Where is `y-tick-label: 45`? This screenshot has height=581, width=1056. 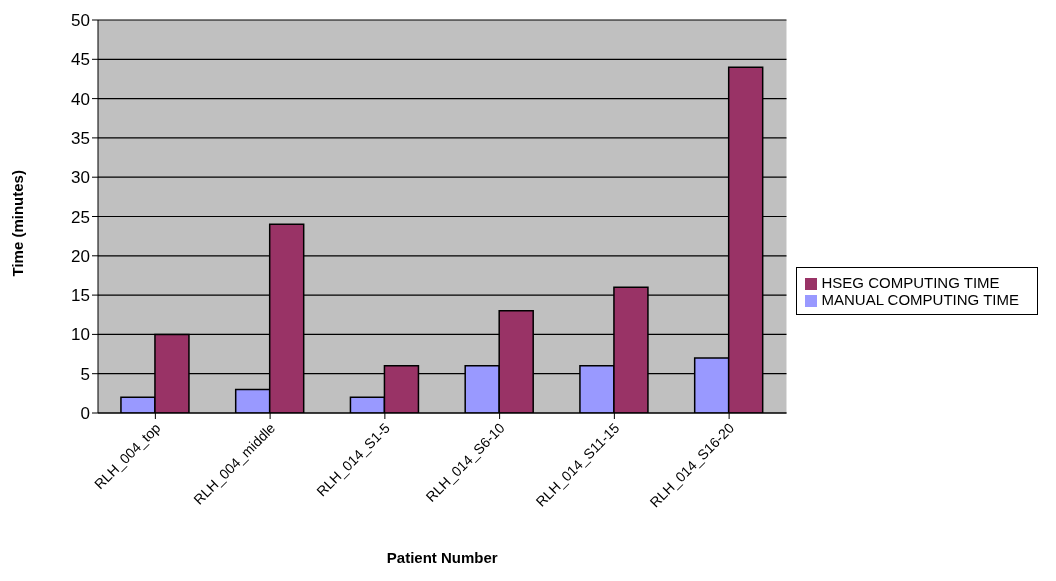
y-tick-label: 45 is located at coordinates (80, 60).